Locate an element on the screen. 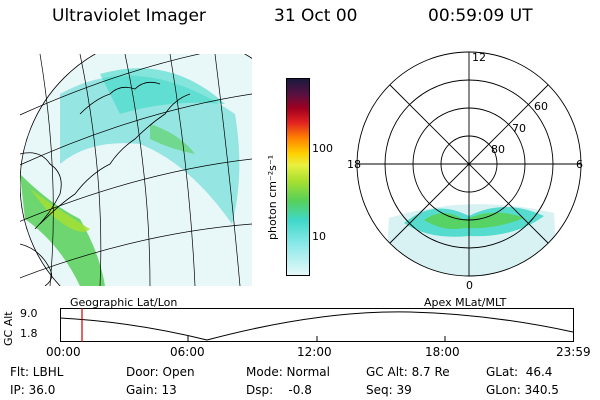 This screenshot has width=600, height=400. timeline-ytick-1: 1.8 is located at coordinates (29, 333).